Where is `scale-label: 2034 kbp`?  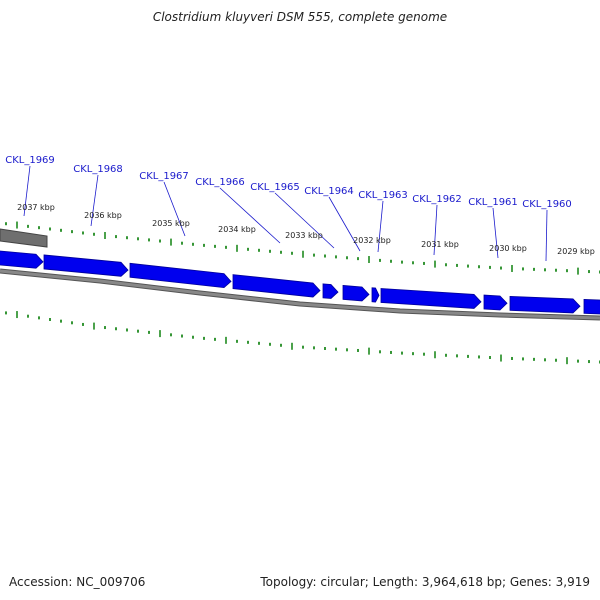
scale-label: 2034 kbp is located at coordinates (237, 229).